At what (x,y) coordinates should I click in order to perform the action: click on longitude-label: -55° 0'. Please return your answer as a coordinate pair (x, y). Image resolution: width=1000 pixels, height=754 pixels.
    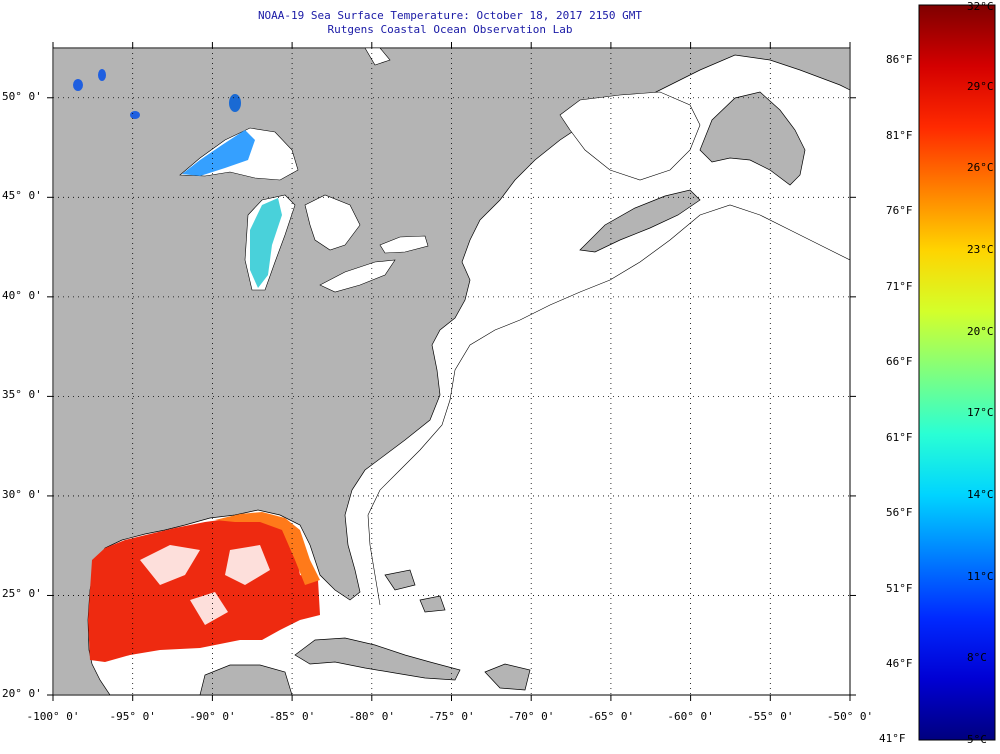
    Looking at the image, I should click on (770, 716).